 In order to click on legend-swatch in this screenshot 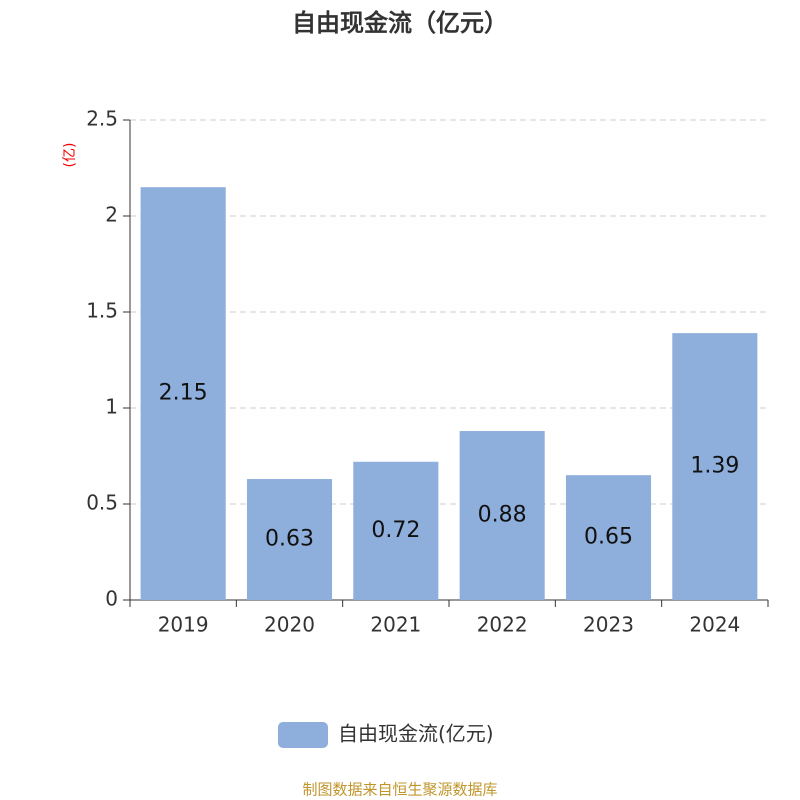, I will do `click(303, 735)`.